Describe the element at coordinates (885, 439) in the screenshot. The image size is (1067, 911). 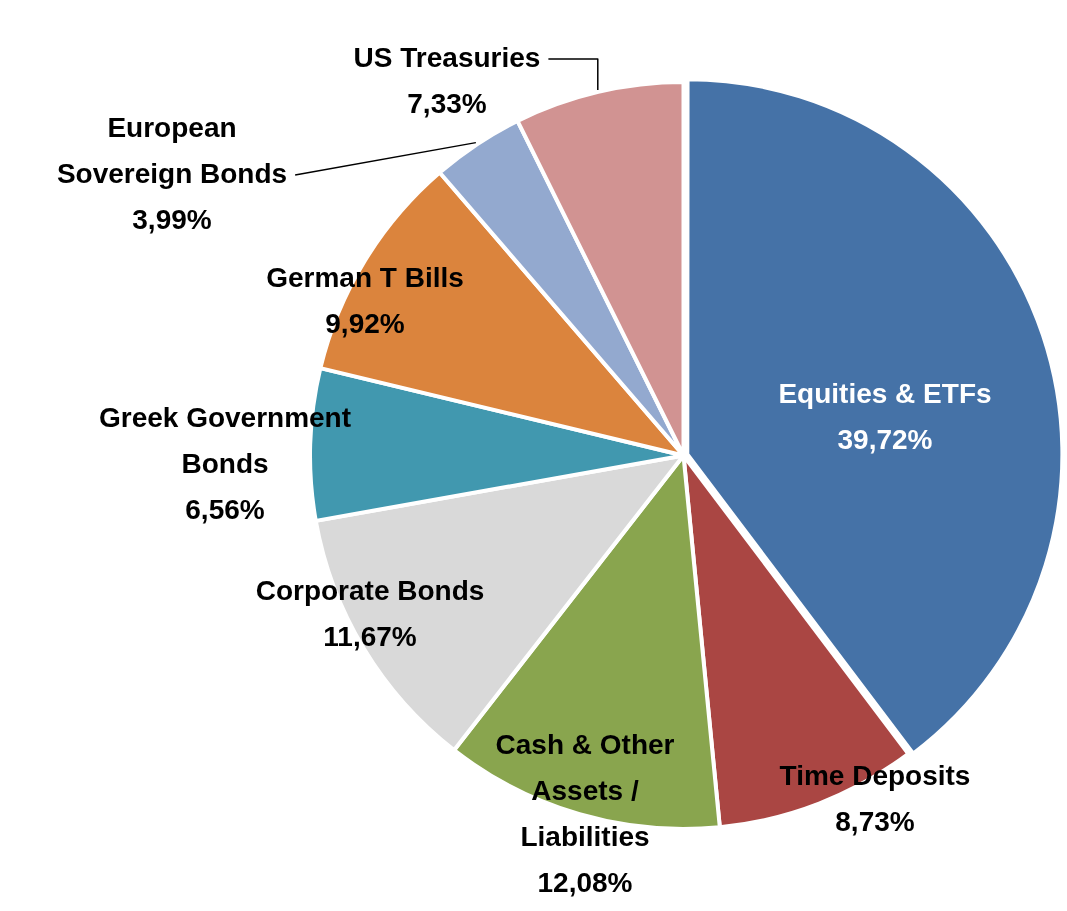
I see `data-label: 39,72%` at that location.